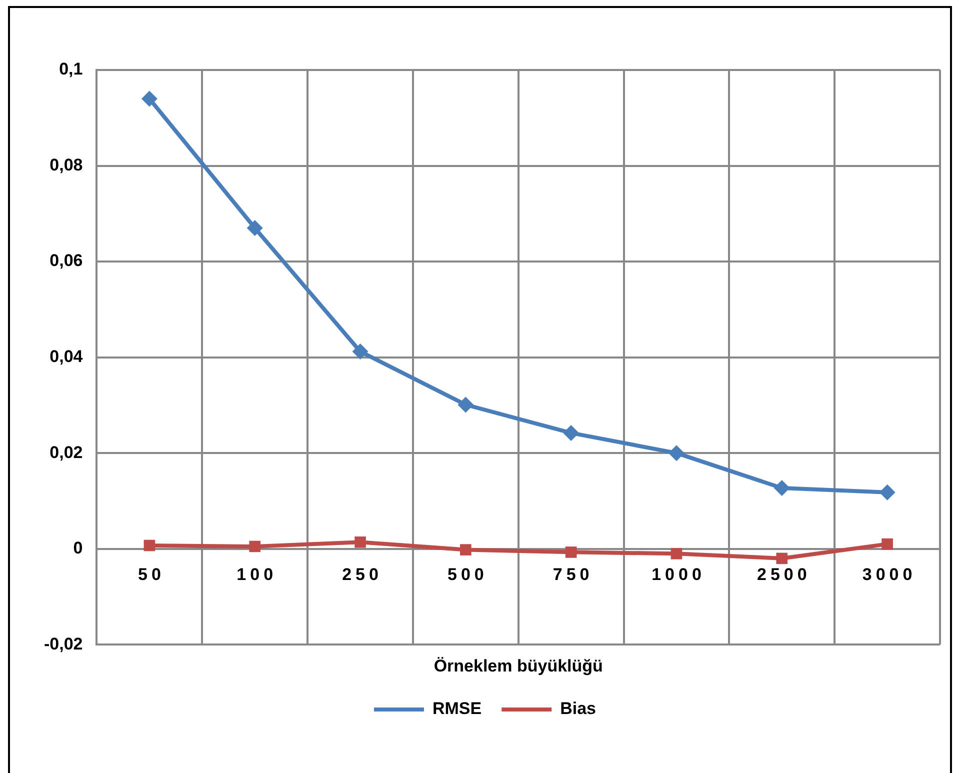  What do you see at coordinates (578, 708) in the screenshot?
I see `legend-label: Bias` at bounding box center [578, 708].